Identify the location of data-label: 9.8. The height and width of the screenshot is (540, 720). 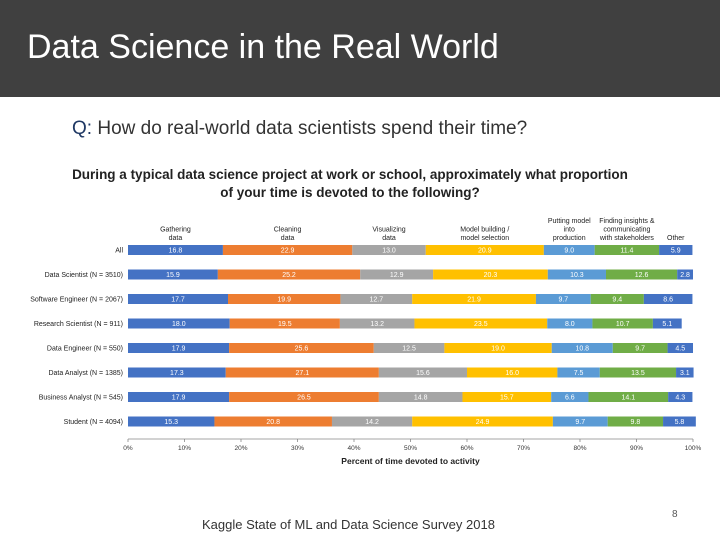
(636, 422).